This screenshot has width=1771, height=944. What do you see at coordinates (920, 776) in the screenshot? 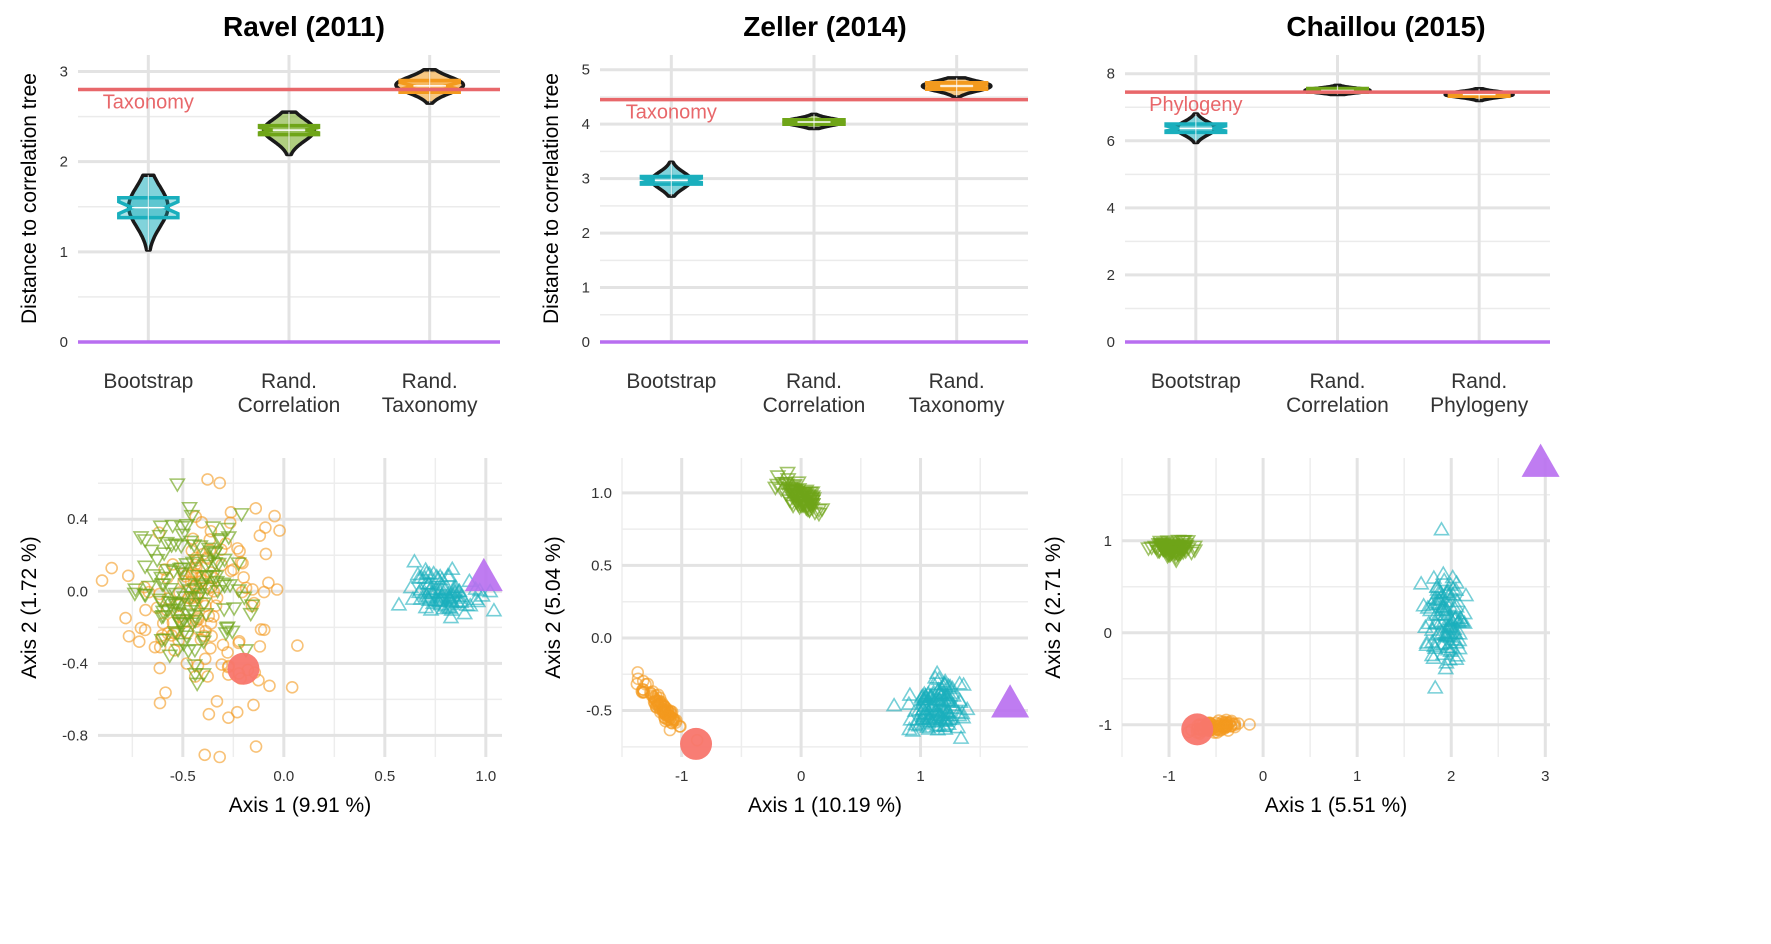
I see `x-tick-label: 1` at bounding box center [920, 776].